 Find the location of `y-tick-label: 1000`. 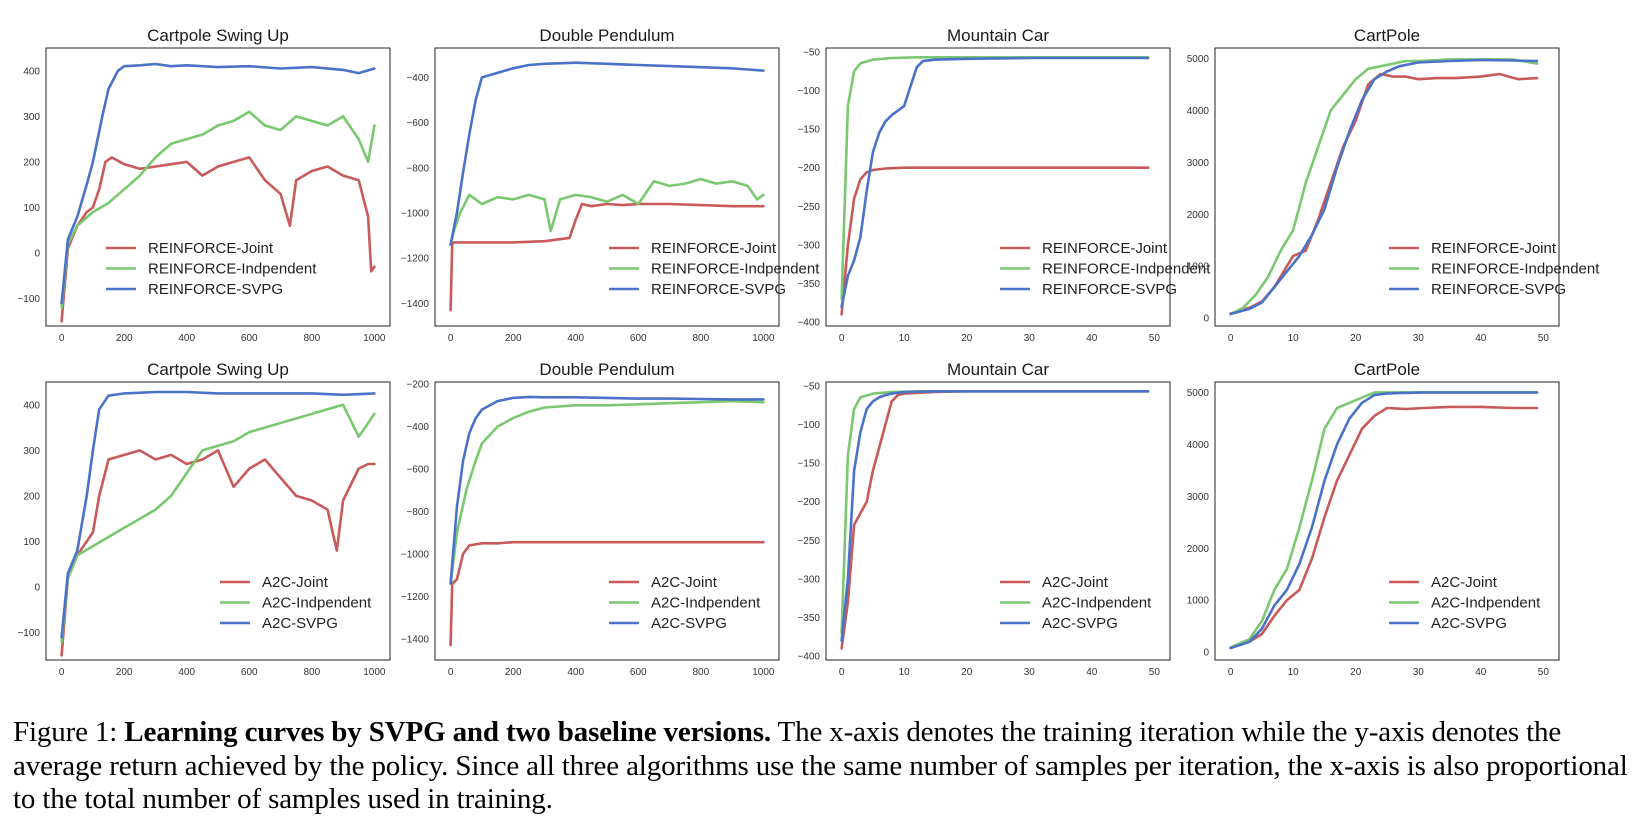

y-tick-label: 1000 is located at coordinates (1198, 601).